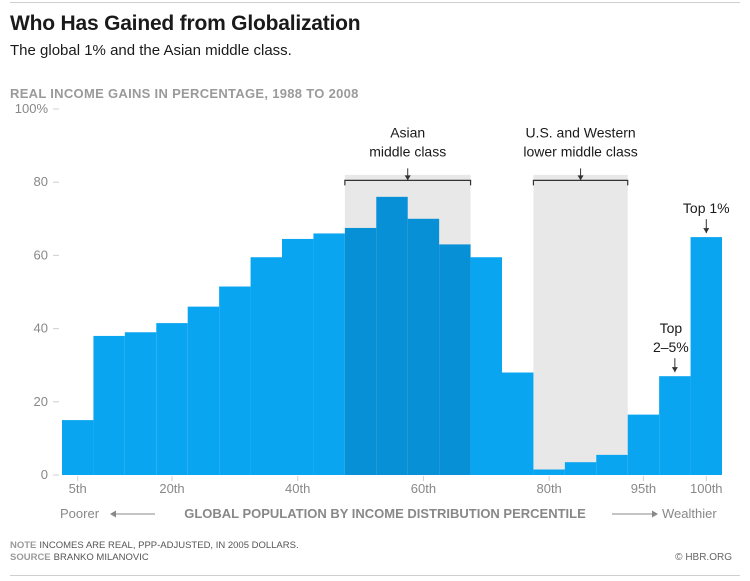 The width and height of the screenshot is (750, 581). What do you see at coordinates (580, 132) in the screenshot?
I see `band-label-western-lower-middle-class: U.S. and Western` at bounding box center [580, 132].